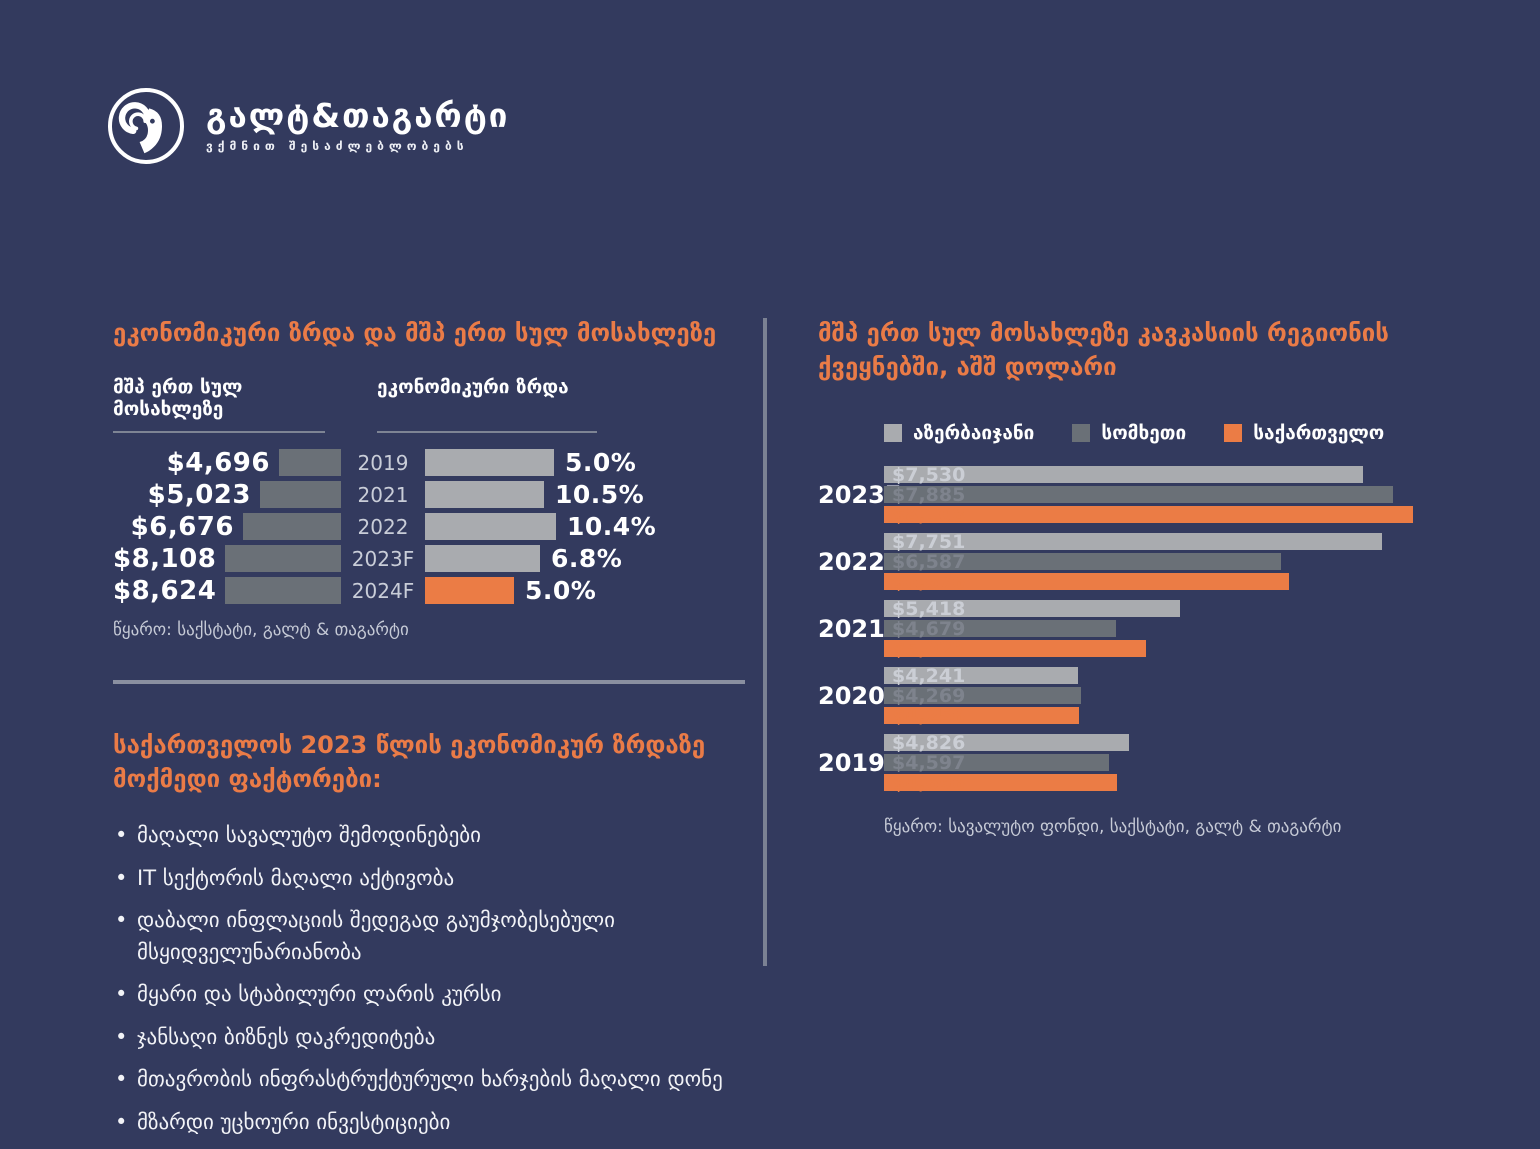 The height and width of the screenshot is (1149, 1540). Describe the element at coordinates (929, 628) in the screenshot. I see `bar-value-label: $4,679` at that location.